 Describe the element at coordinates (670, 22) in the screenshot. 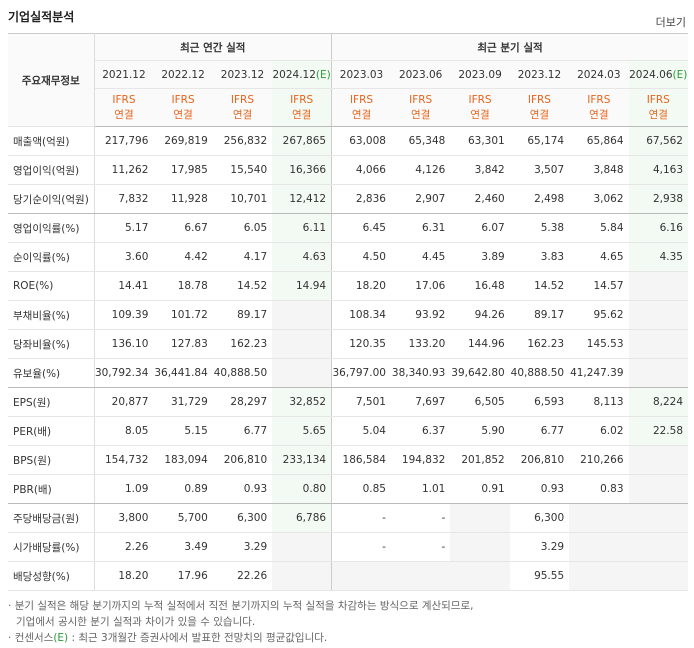

I see `more-link: 더보기` at that location.